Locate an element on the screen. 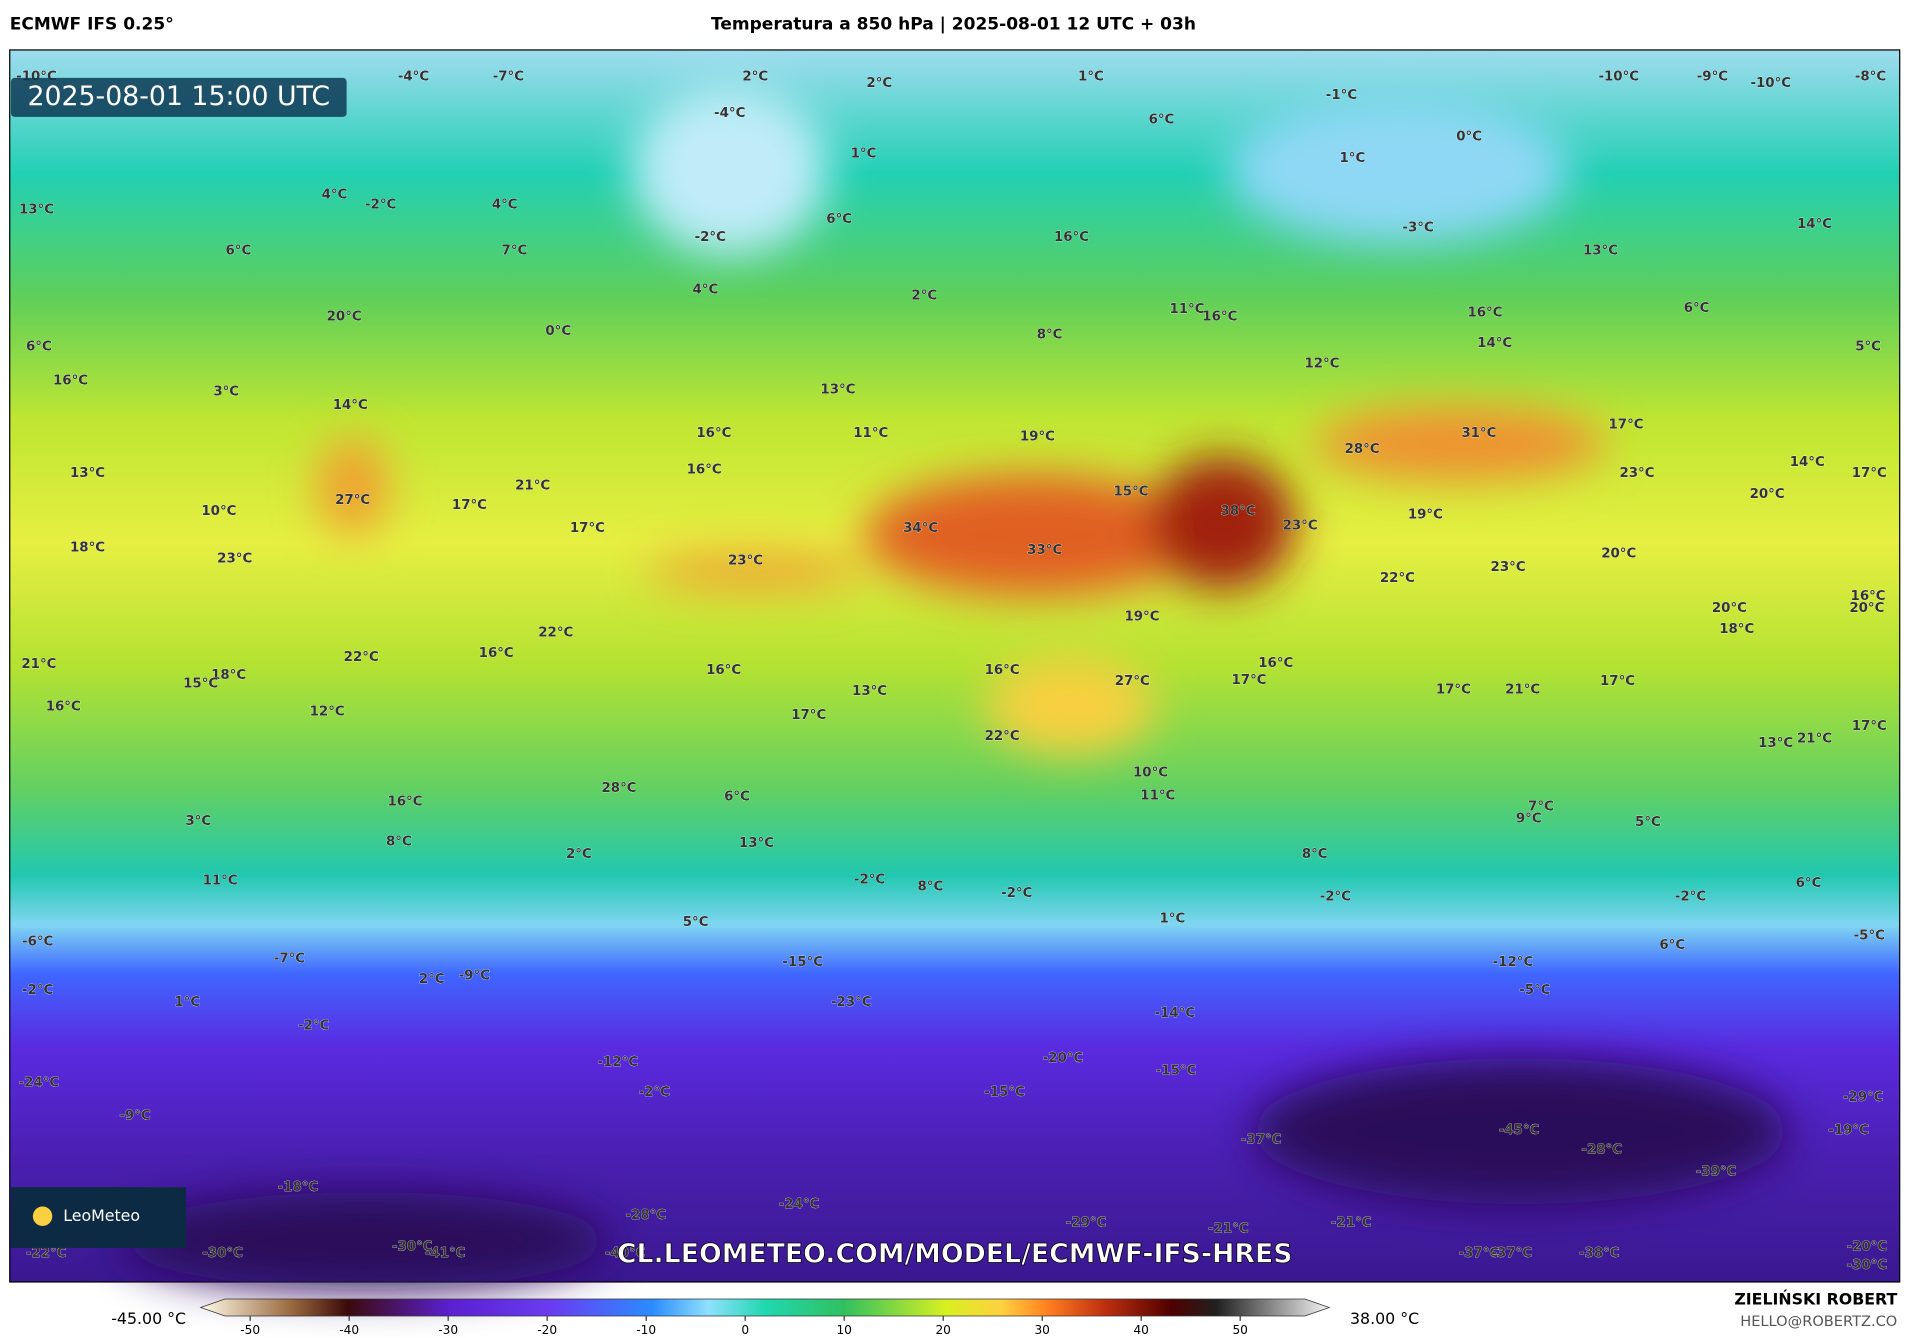 The width and height of the screenshot is (1907, 1338). temperature-label: 13°C is located at coordinates (756, 843).